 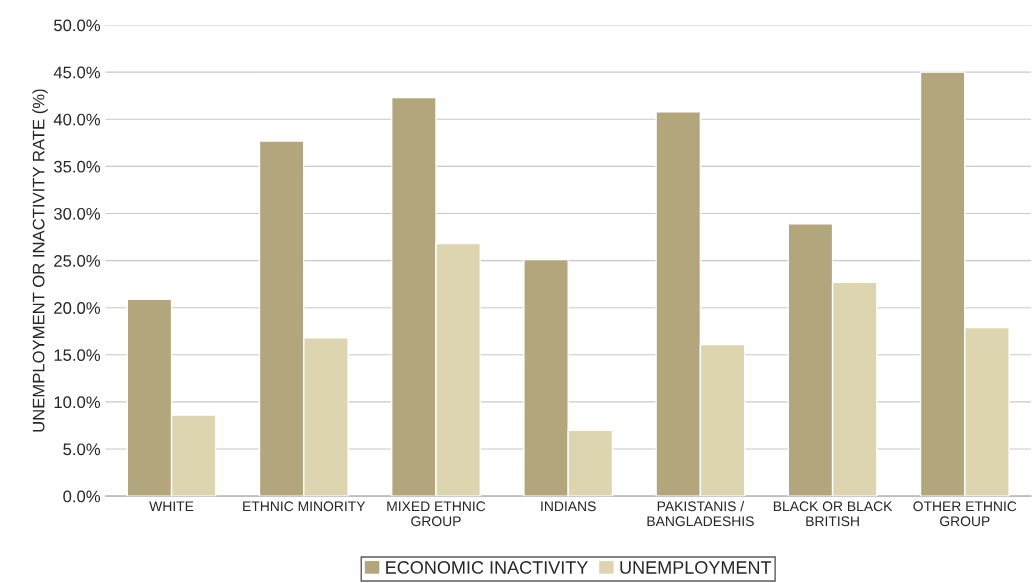 What do you see at coordinates (77, 261) in the screenshot?
I see `y-tick-label: 25.0%` at bounding box center [77, 261].